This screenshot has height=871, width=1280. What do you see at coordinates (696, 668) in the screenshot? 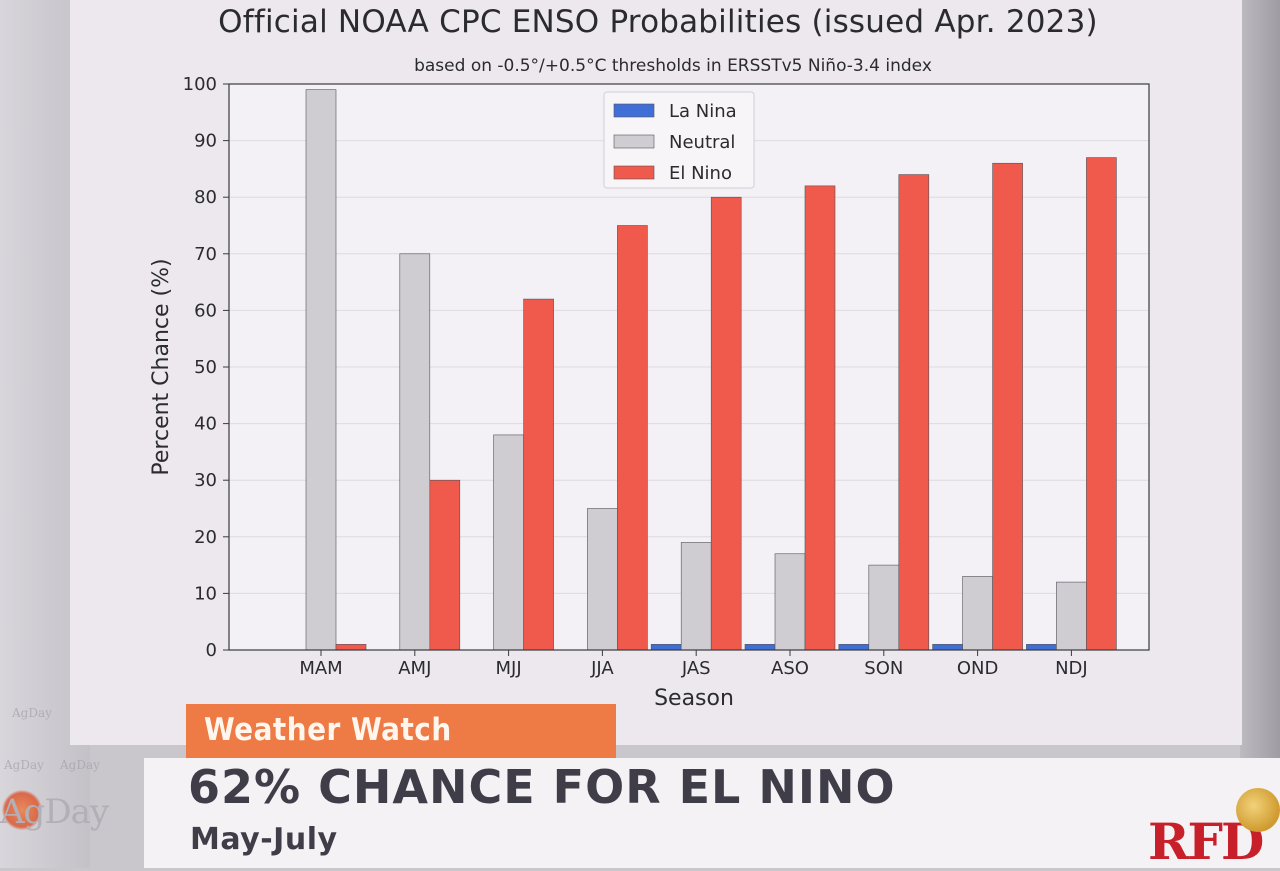
I see `x-tick-label: JAS` at bounding box center [696, 668].